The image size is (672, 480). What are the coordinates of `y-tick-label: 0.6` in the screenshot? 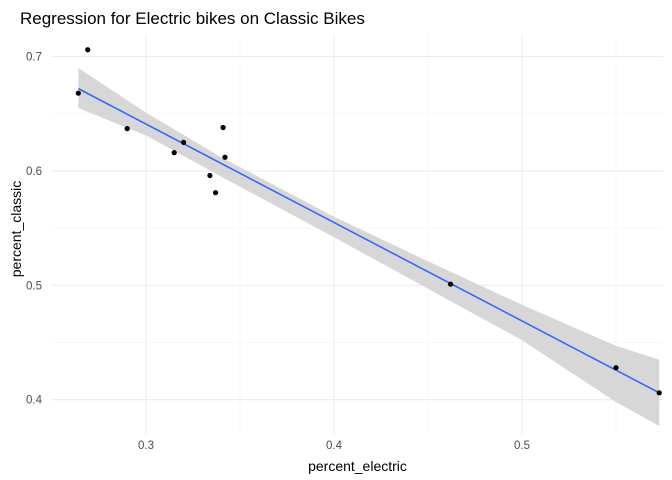 It's located at (34, 172).